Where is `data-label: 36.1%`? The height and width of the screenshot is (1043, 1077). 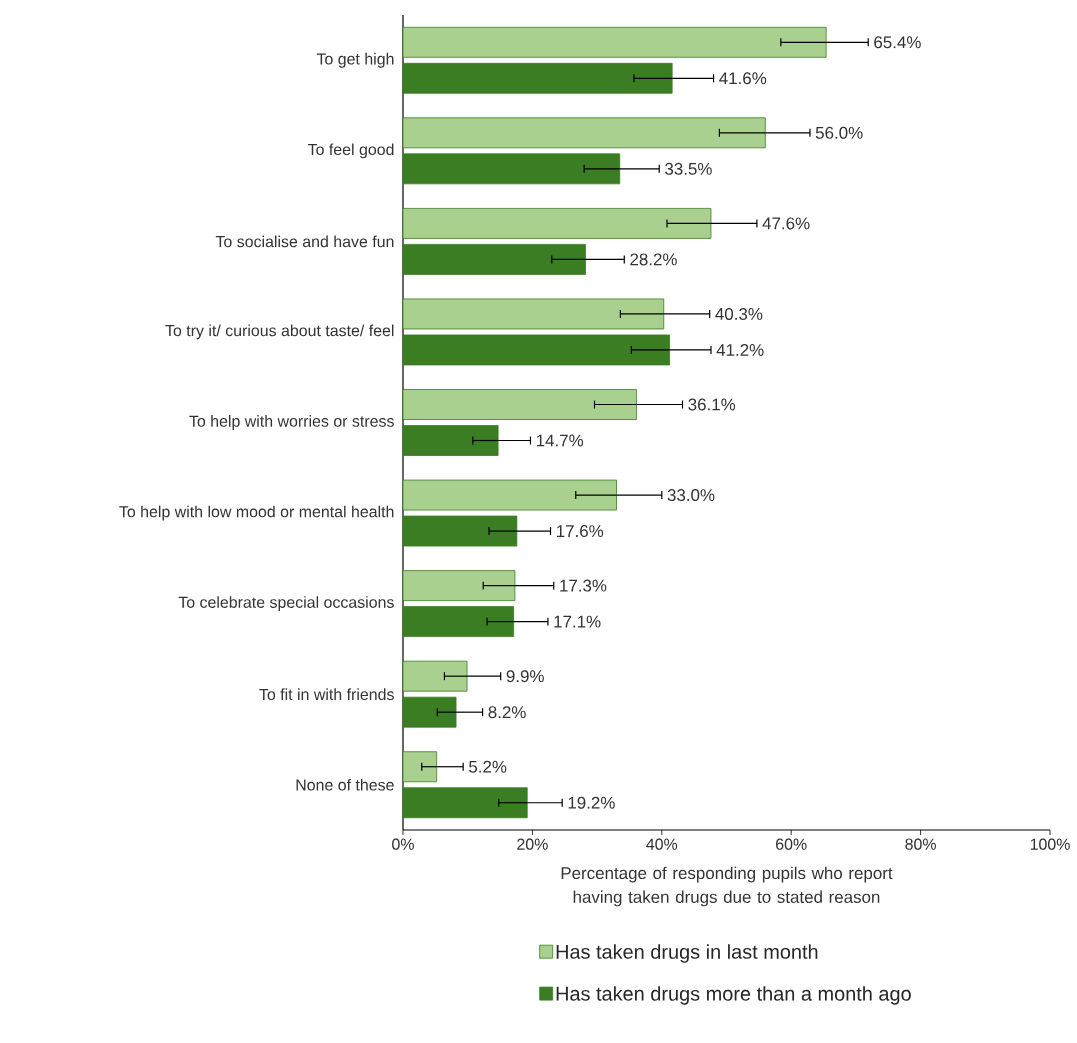
data-label: 36.1% is located at coordinates (712, 404).